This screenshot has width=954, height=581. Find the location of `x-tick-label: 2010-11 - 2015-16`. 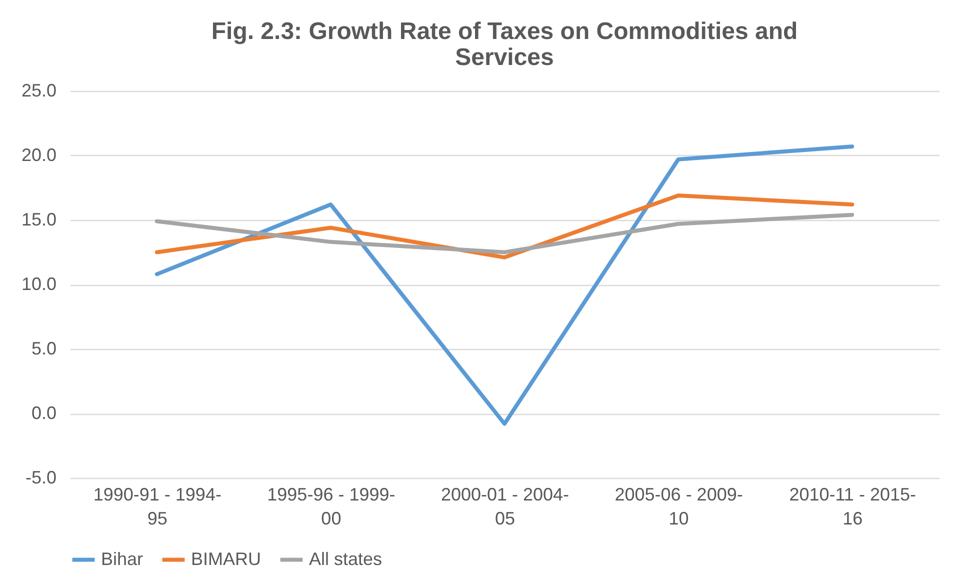

x-tick-label: 2010-11 - 2015-16 is located at coordinates (852, 506).